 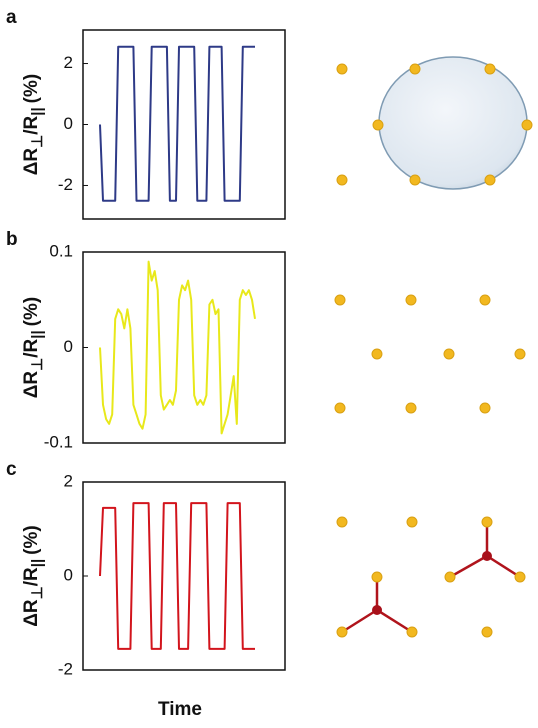 What do you see at coordinates (431, 577) in the screenshot?
I see `lattice-c` at bounding box center [431, 577].